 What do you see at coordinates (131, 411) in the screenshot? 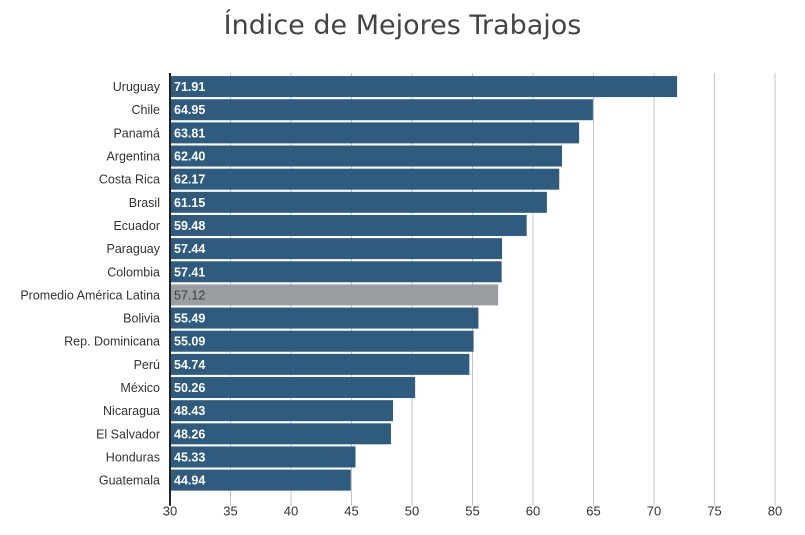
I see `category-label: Nicaragua` at bounding box center [131, 411].